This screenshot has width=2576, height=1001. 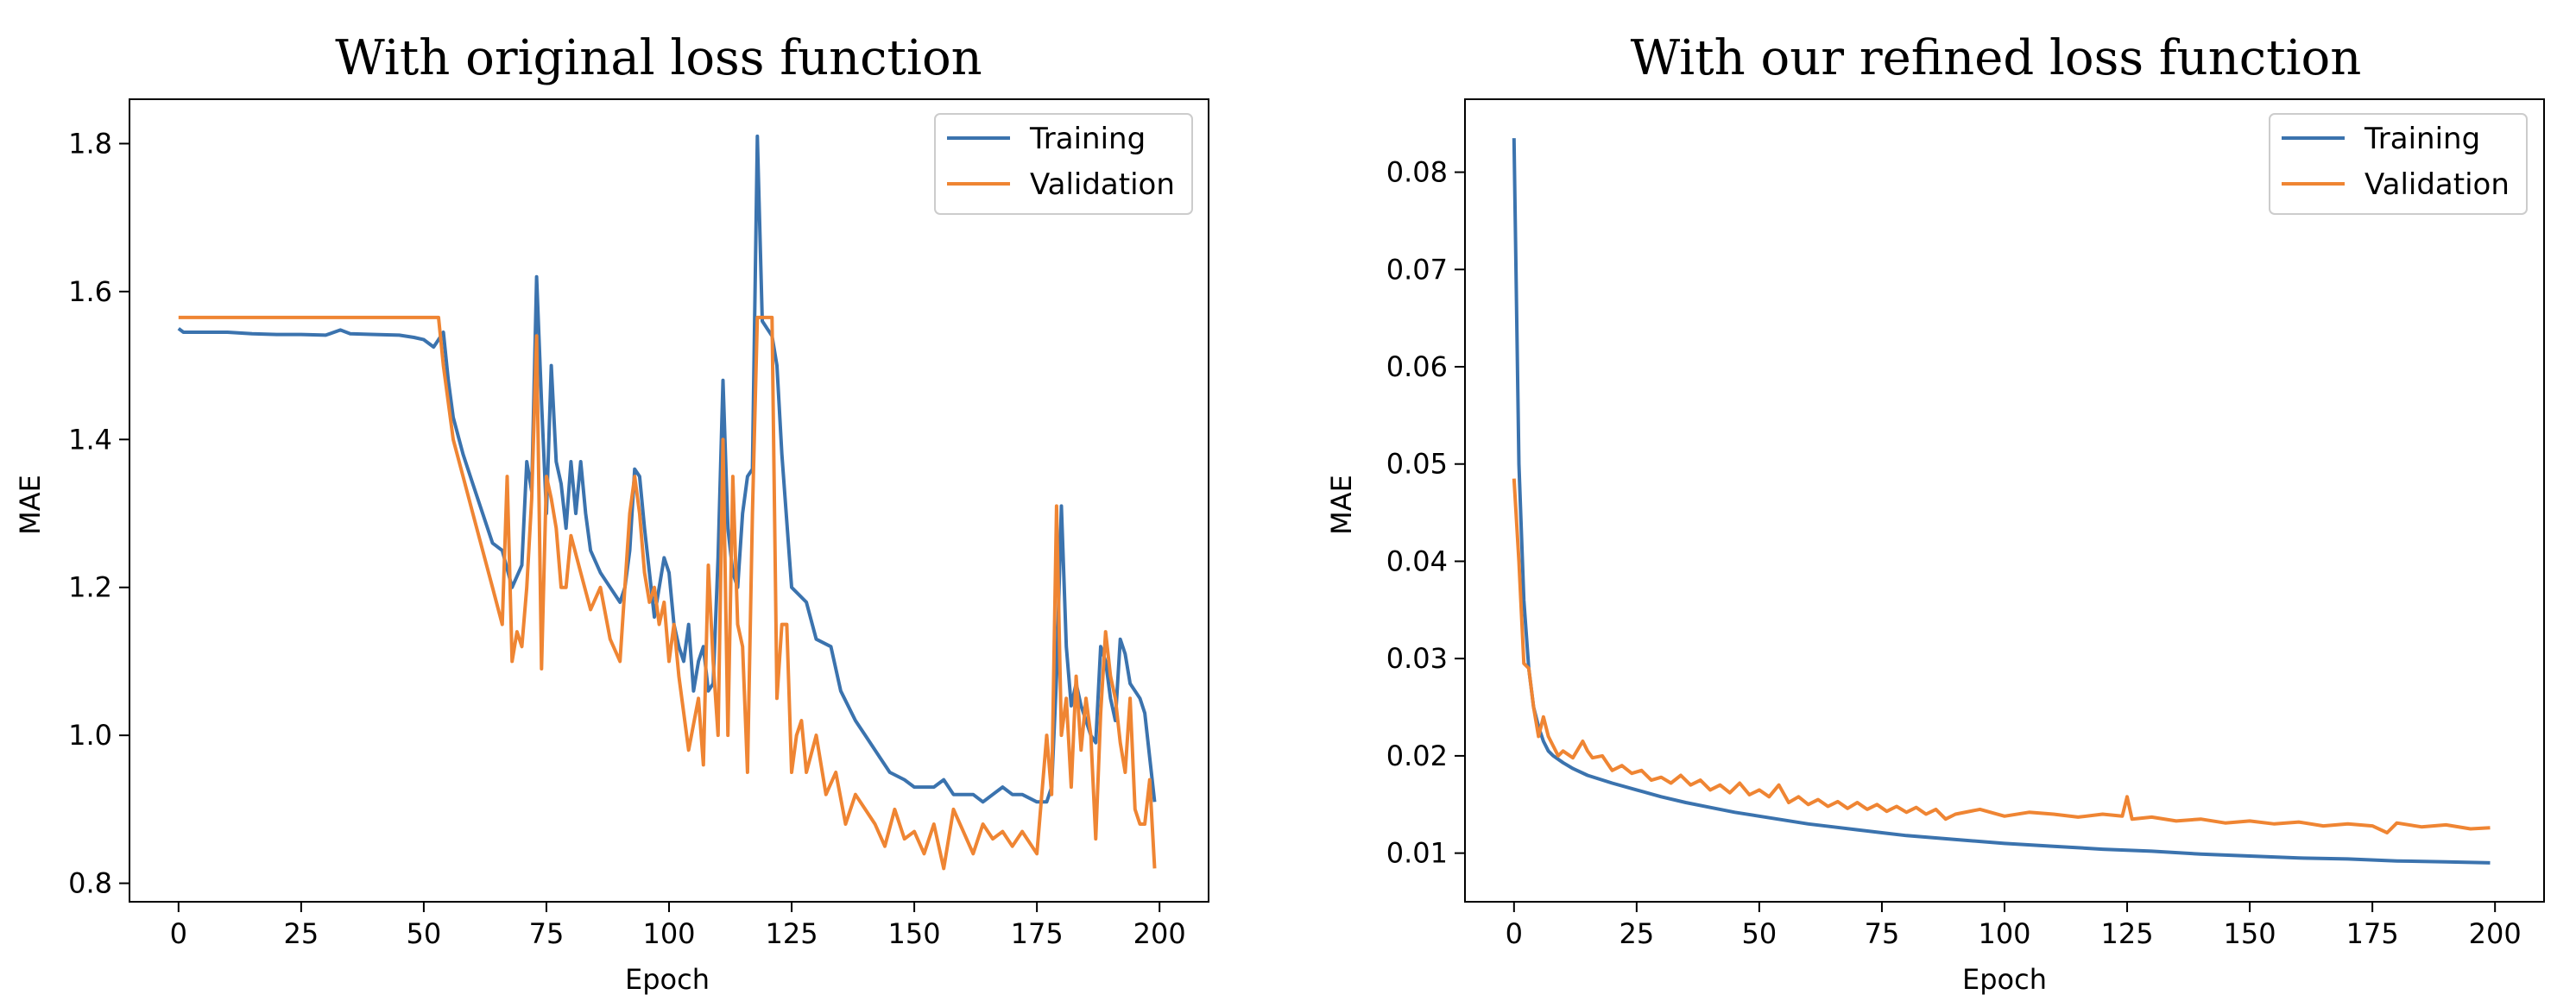 What do you see at coordinates (2398, 164) in the screenshot?
I see `chart-right-legend: Training Validation` at bounding box center [2398, 164].